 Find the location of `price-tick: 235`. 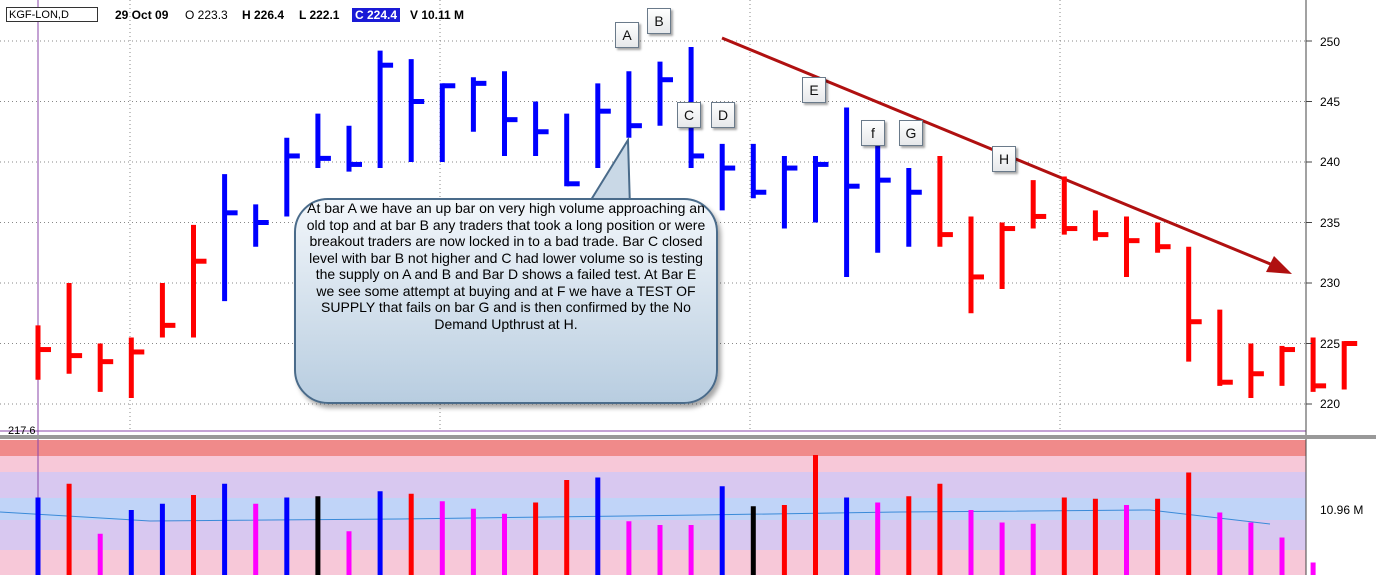

price-tick: 235 is located at coordinates (1330, 223).